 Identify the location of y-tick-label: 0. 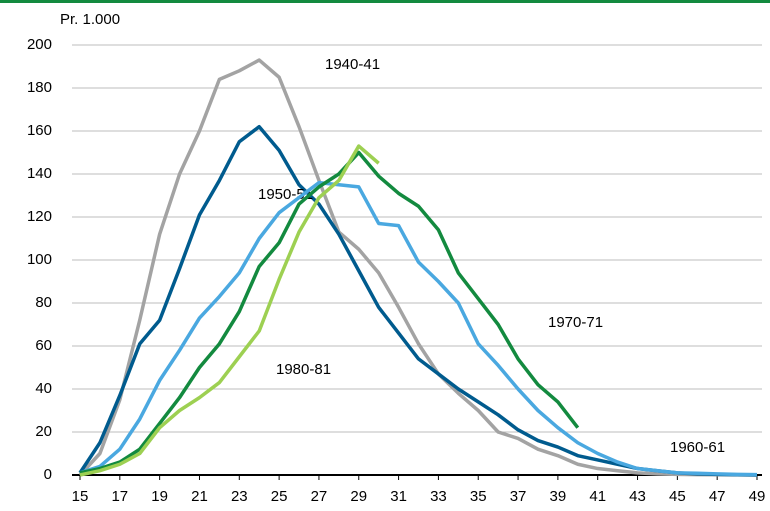
(48, 474).